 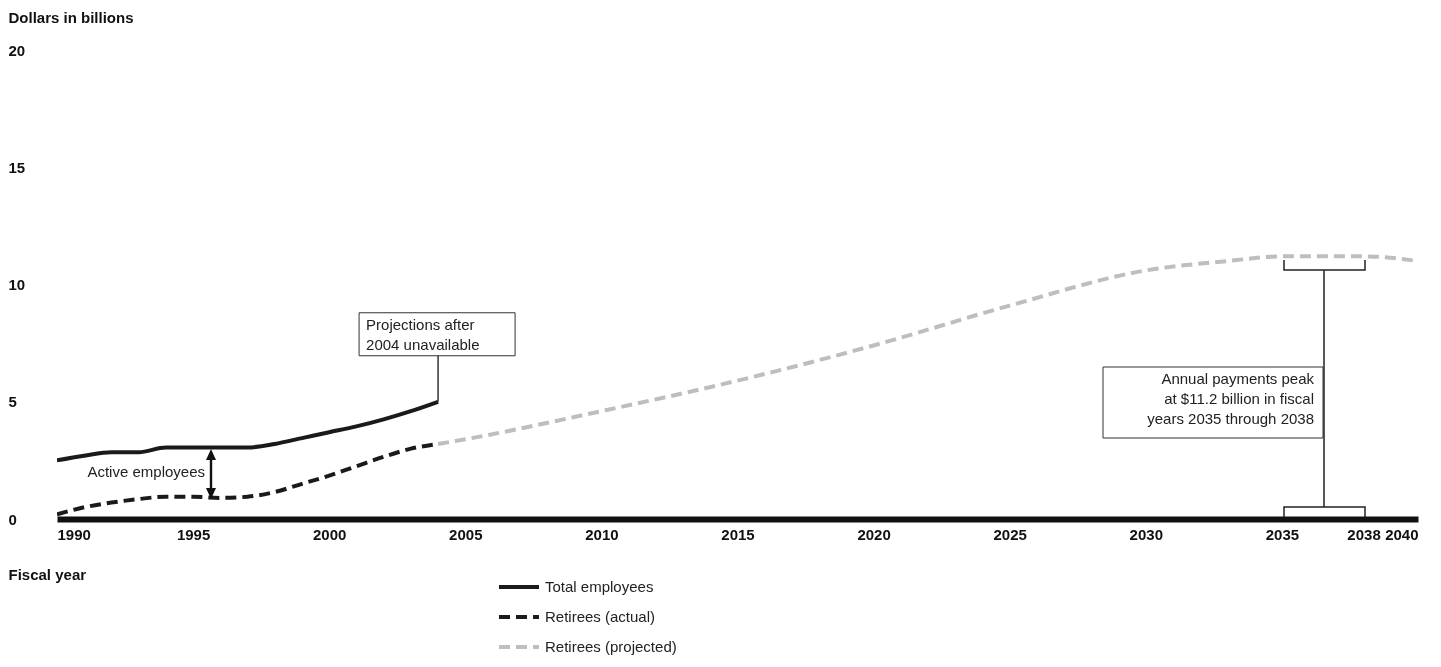 I want to click on legend-label: Retirees (actual), so click(x=600, y=616).